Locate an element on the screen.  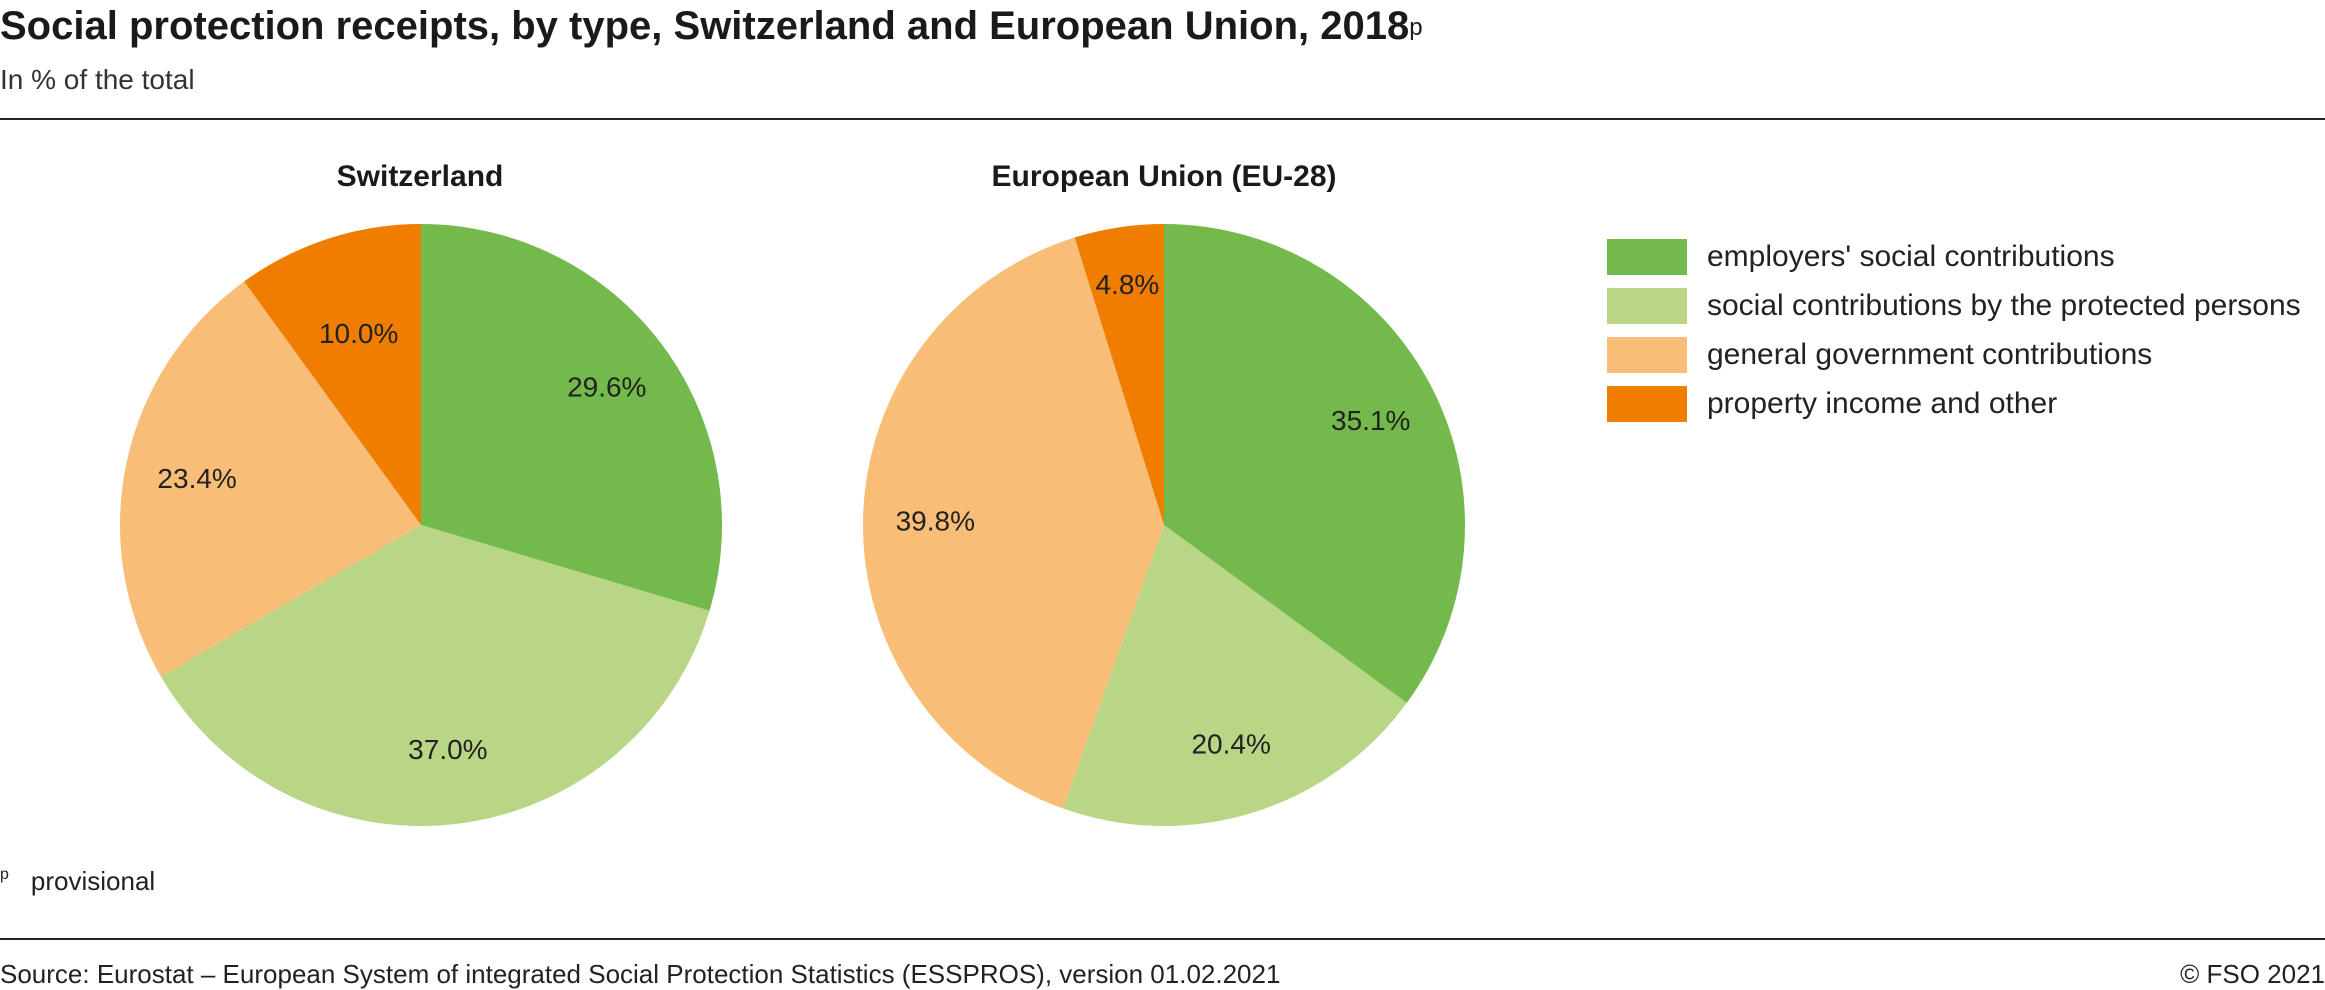
legend-item-government: general government contributions is located at coordinates (1954, 354).